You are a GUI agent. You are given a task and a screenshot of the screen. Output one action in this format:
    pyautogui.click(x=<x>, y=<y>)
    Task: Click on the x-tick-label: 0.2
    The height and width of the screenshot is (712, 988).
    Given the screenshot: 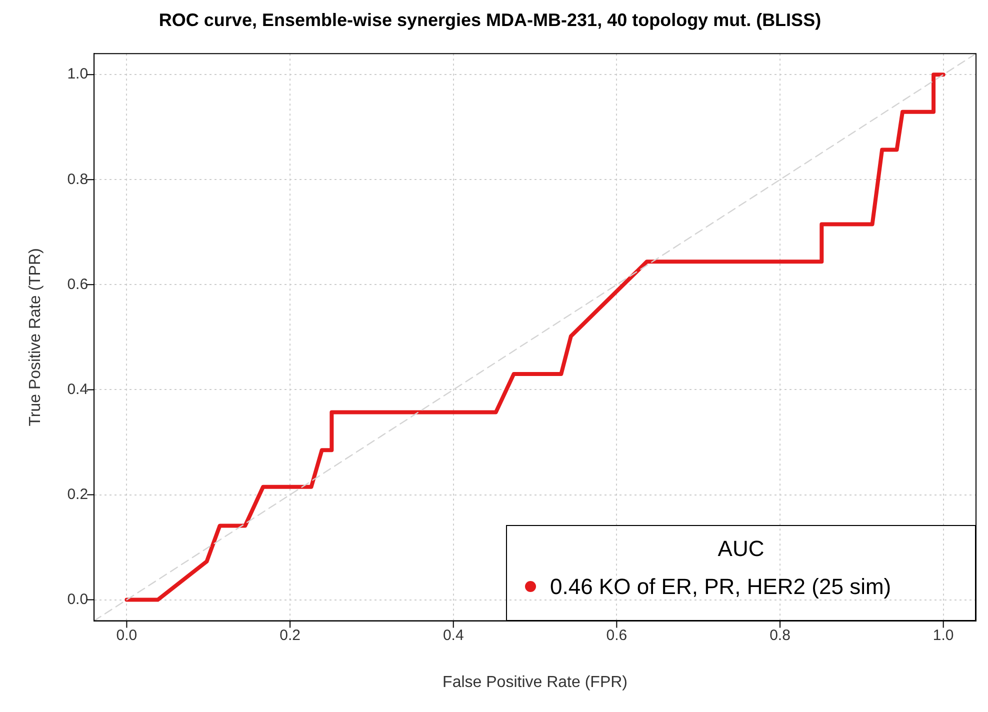 What is the action you would take?
    pyautogui.click(x=290, y=635)
    